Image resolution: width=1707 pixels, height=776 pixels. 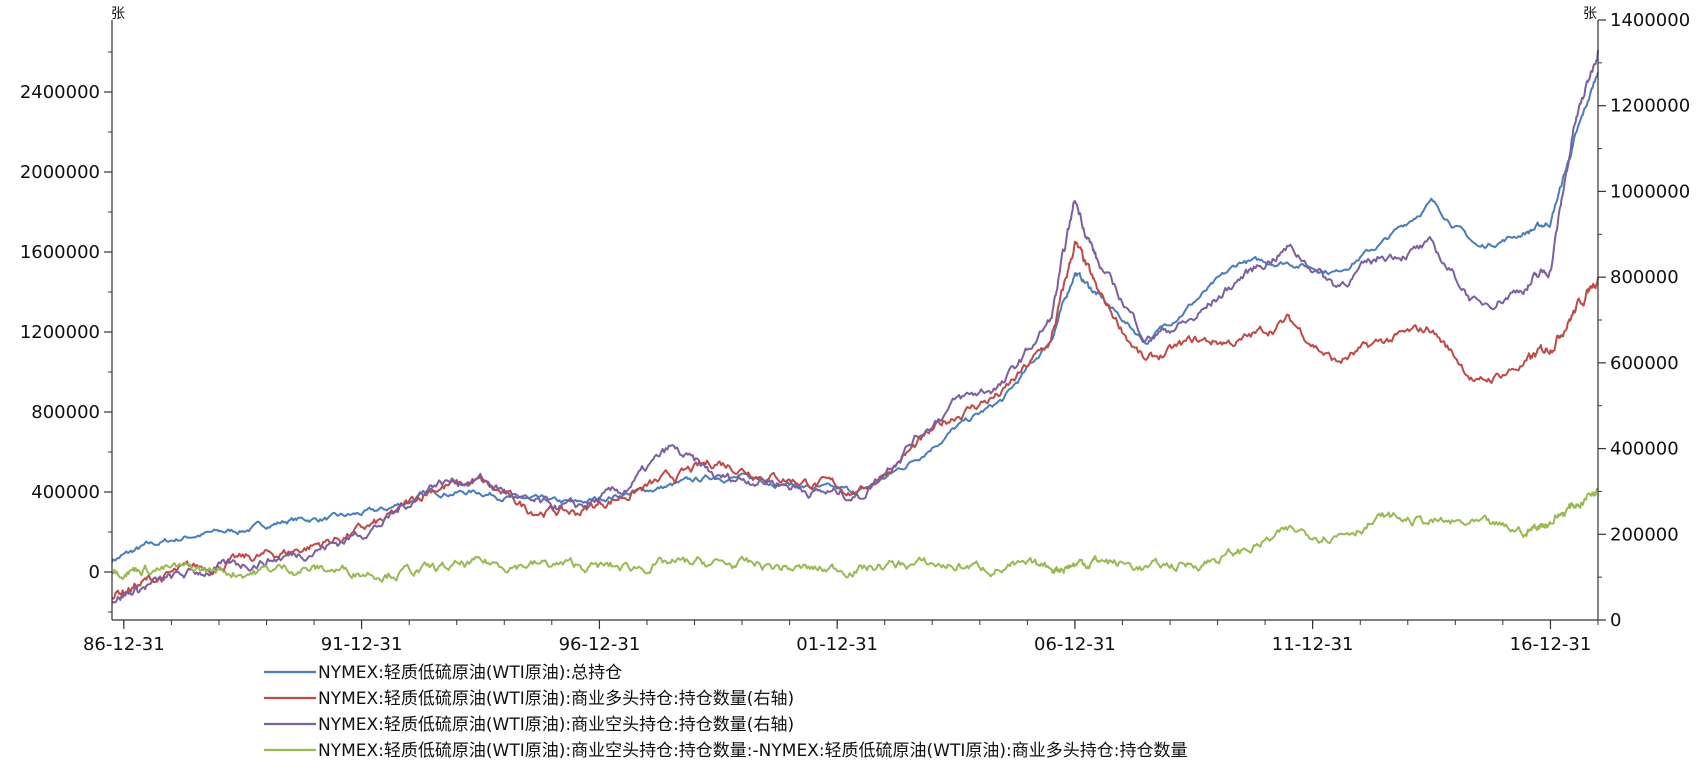 What do you see at coordinates (1551, 644) in the screenshot?
I see `x-tick-label: 16-12-31` at bounding box center [1551, 644].